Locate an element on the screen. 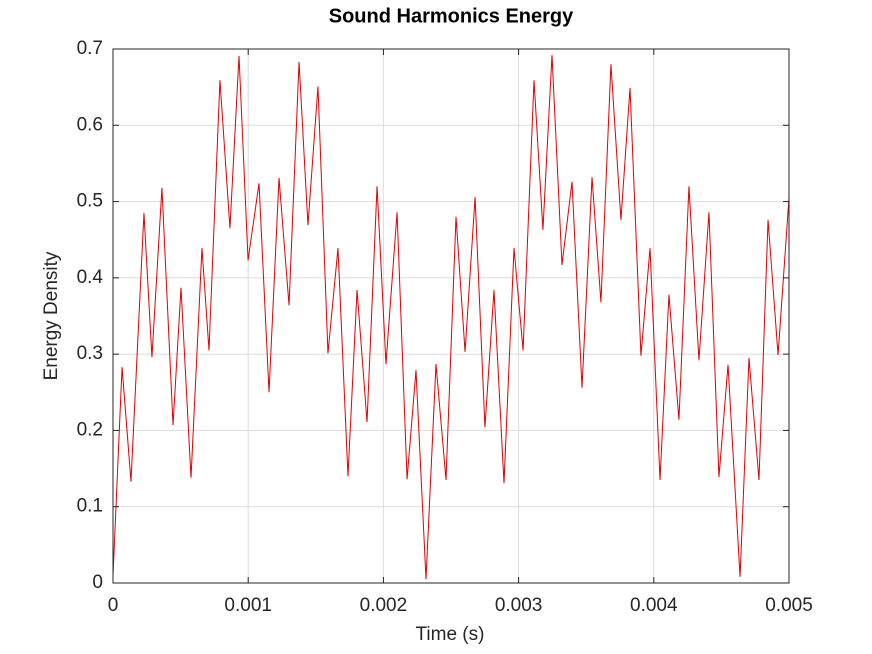 This screenshot has width=872, height=654. y-tick-label: 0.2 is located at coordinates (90, 429).